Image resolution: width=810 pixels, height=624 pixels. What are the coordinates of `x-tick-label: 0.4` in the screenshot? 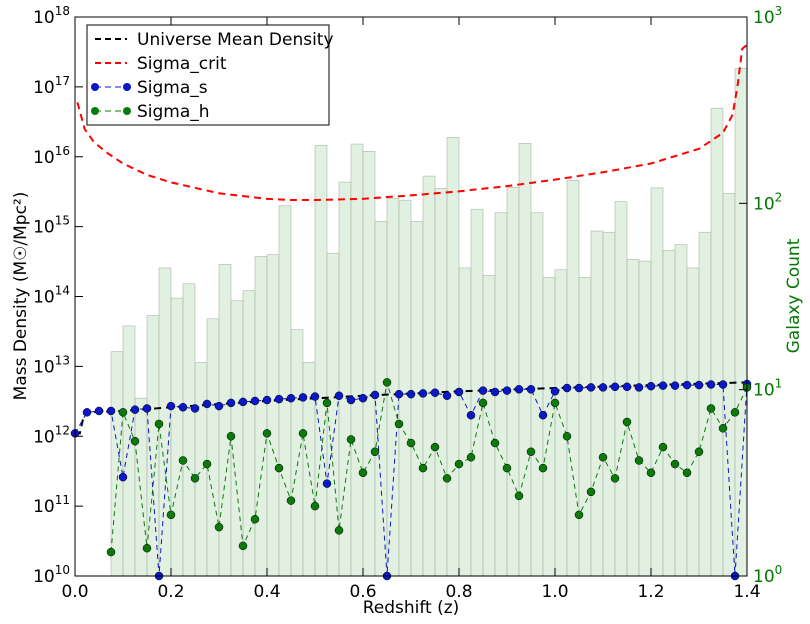 It's located at (266, 592).